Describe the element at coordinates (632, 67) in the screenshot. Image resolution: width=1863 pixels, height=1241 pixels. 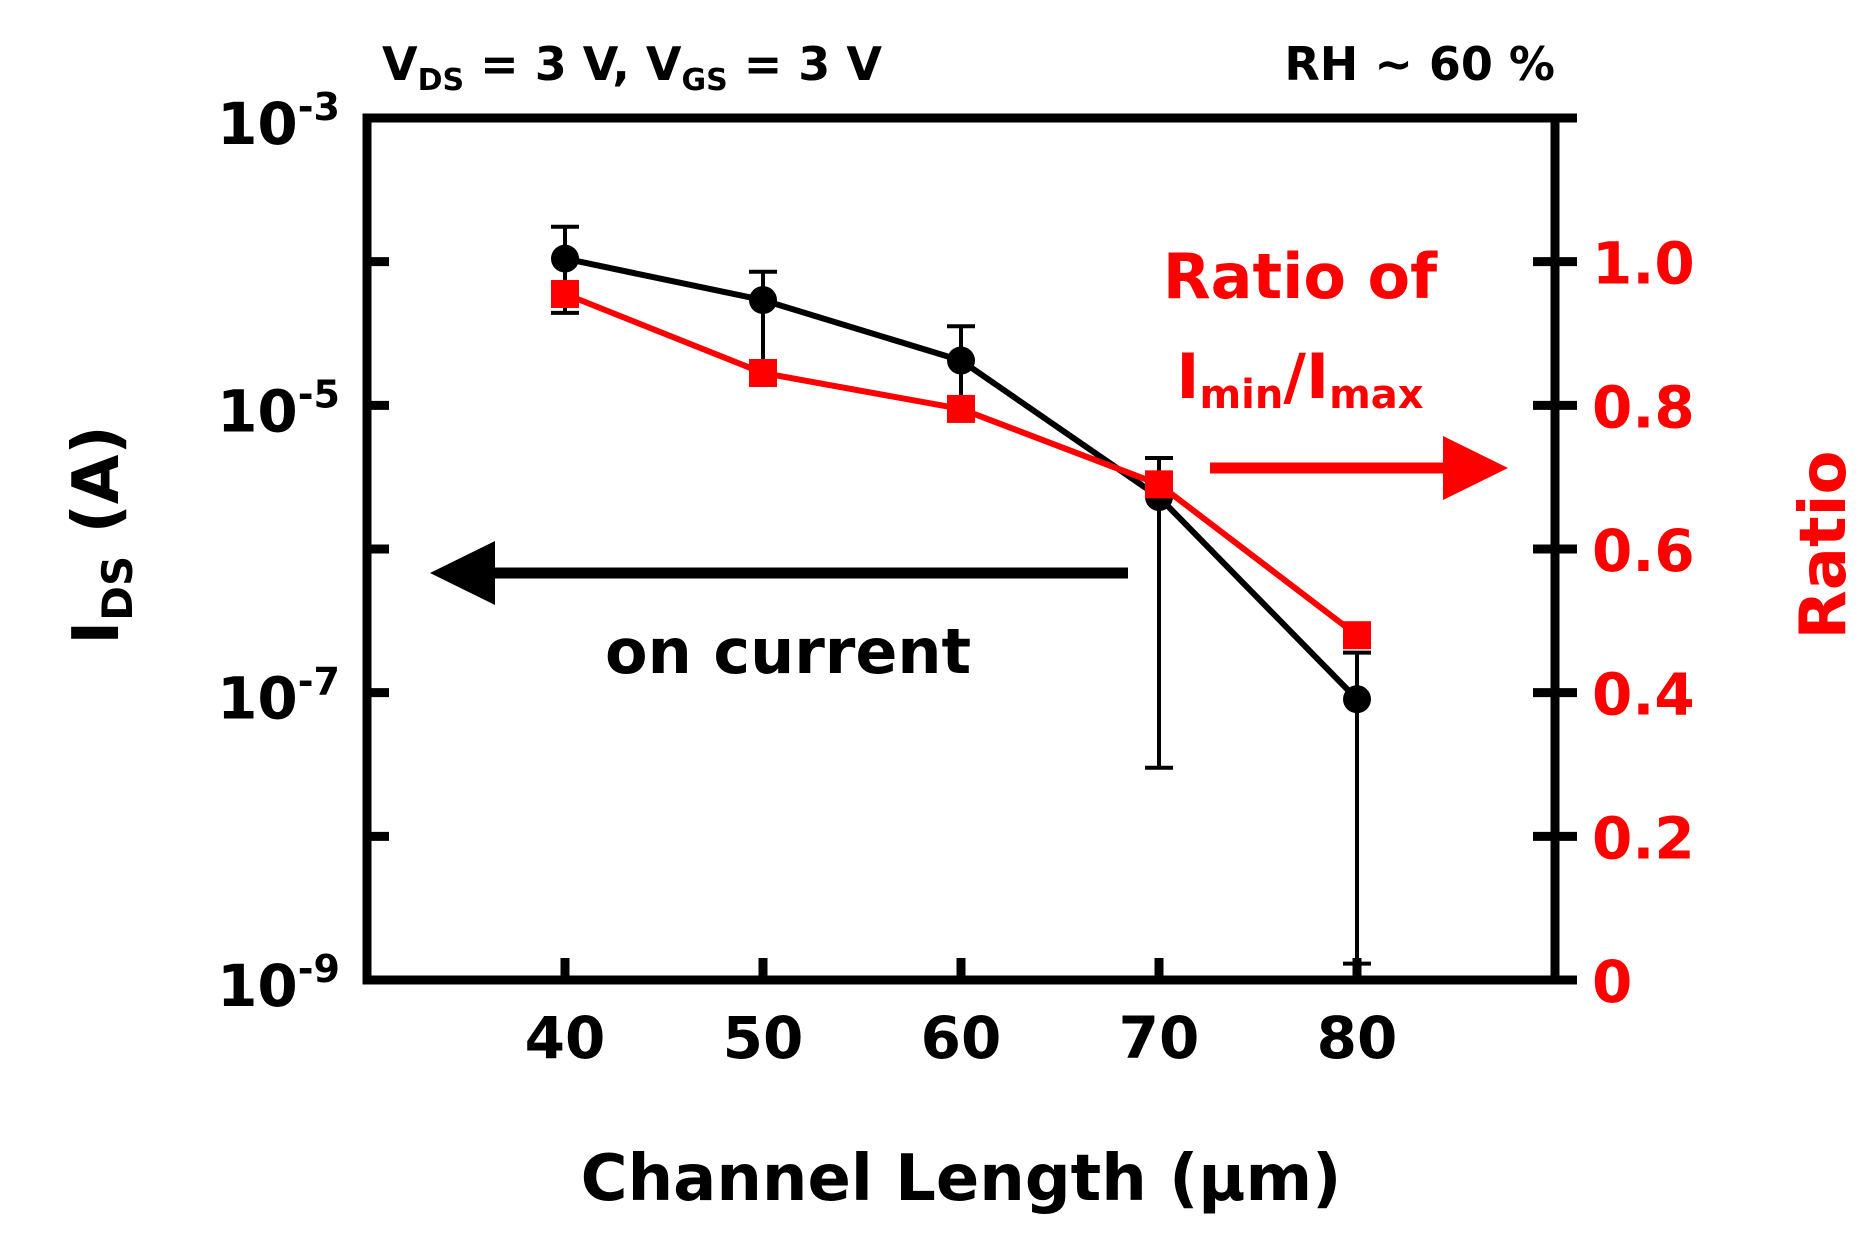
I see `condition-label: VDS = 3 V, VGS = 3 V` at that location.